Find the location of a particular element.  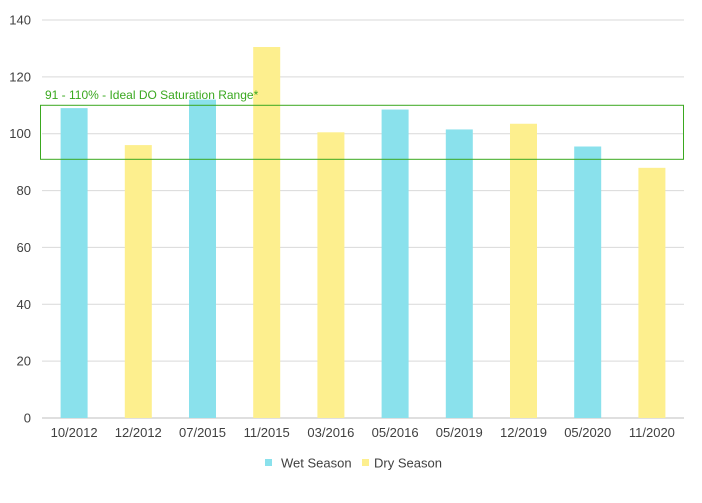

x-tick-label: 07/2015 is located at coordinates (202, 432).